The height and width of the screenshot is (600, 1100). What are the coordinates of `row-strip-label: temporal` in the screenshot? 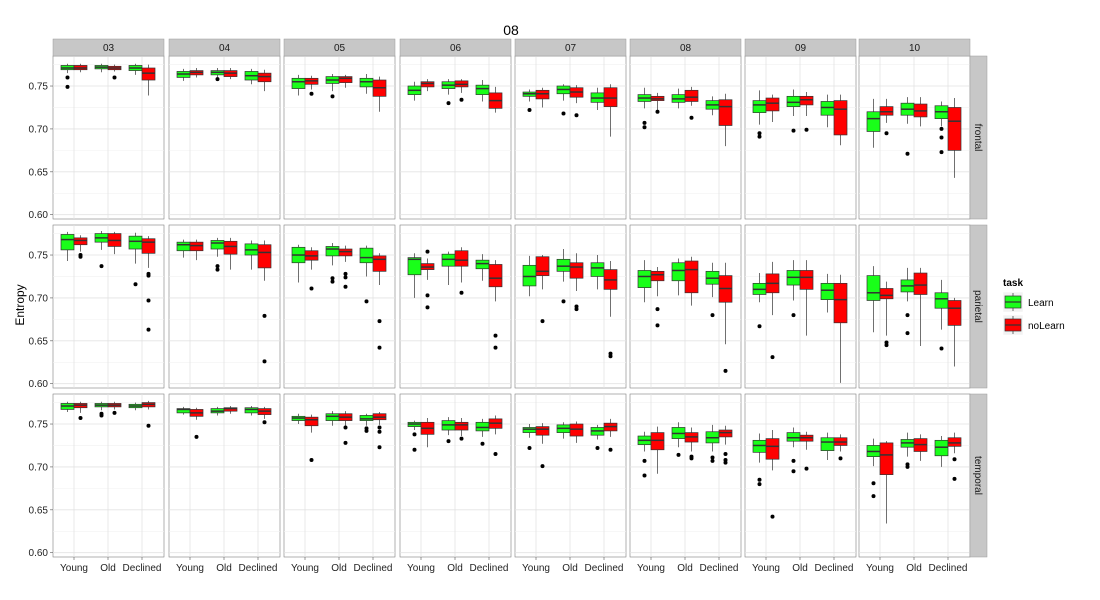 It's located at (977, 475).